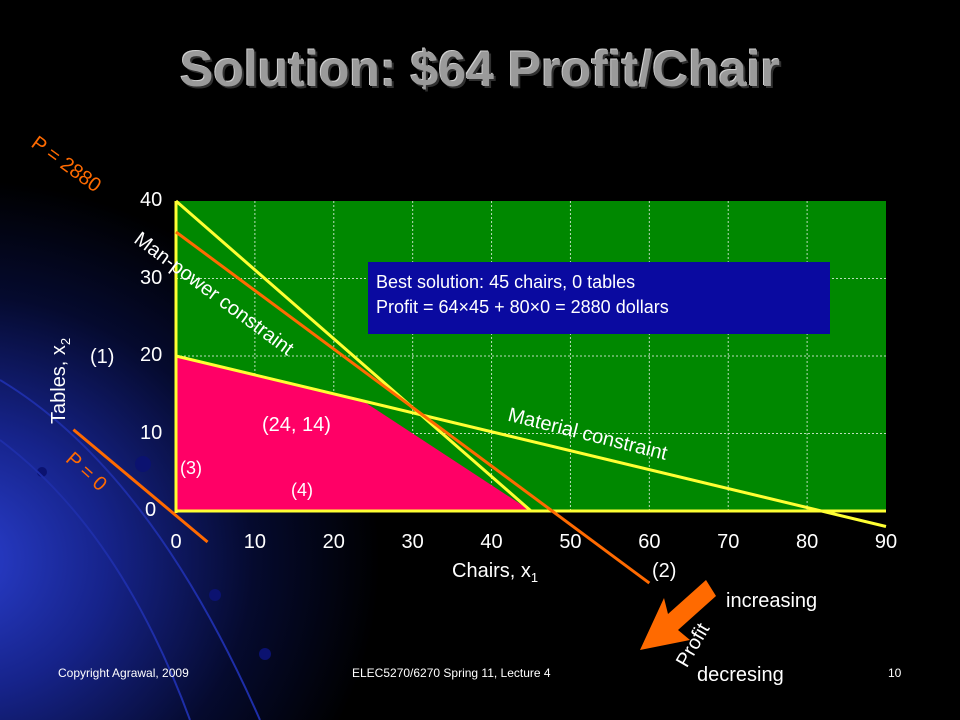 The width and height of the screenshot is (960, 720). What do you see at coordinates (65, 341) in the screenshot?
I see `y-axis-label-sub: 2` at bounding box center [65, 341].